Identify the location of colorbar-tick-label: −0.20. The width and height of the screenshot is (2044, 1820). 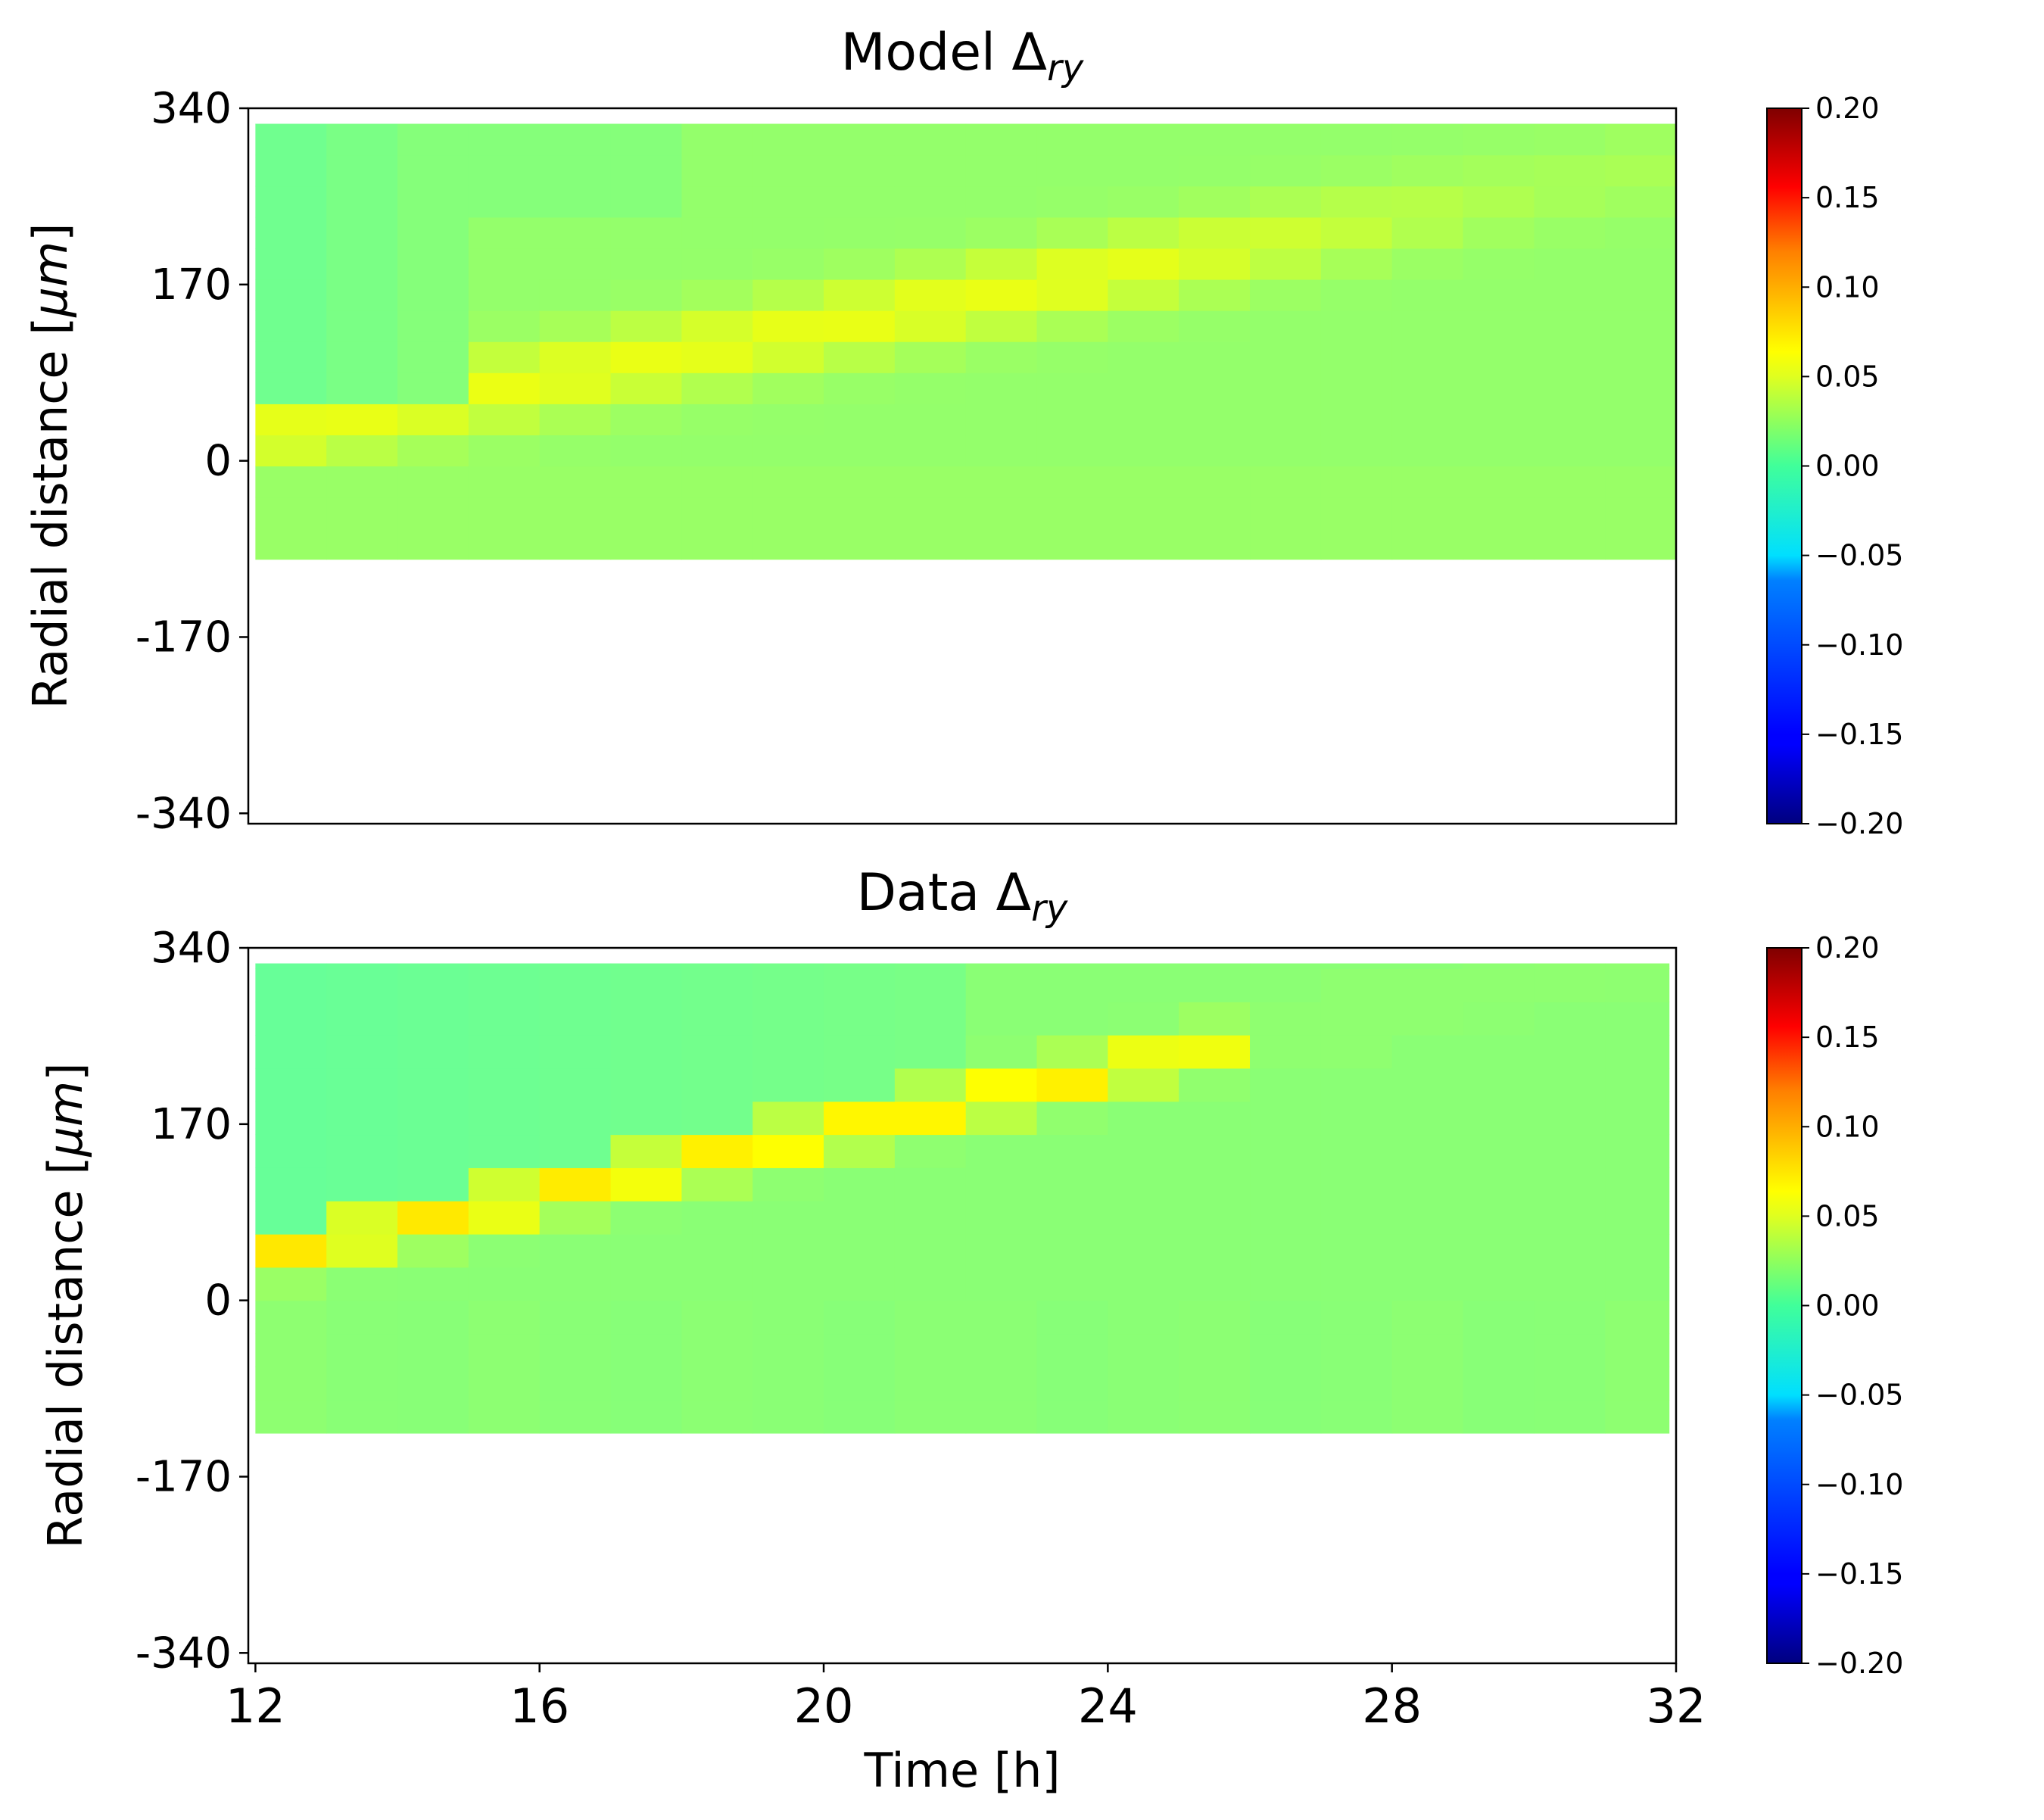
(1859, 1663).